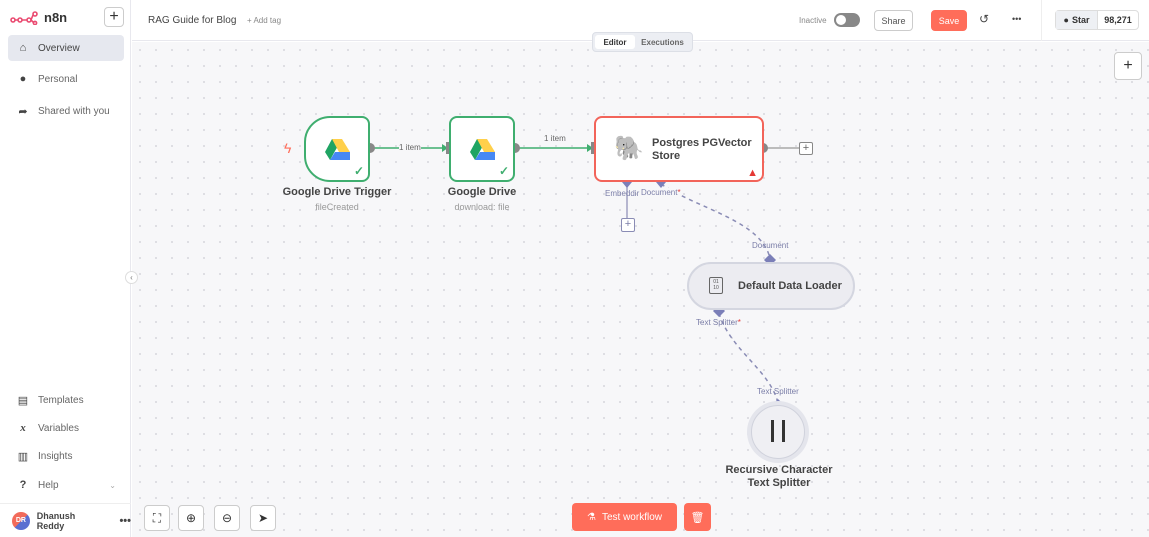 The height and width of the screenshot is (537, 1149). Describe the element at coordinates (615, 42) in the screenshot. I see `tab-editor: Editor` at that location.